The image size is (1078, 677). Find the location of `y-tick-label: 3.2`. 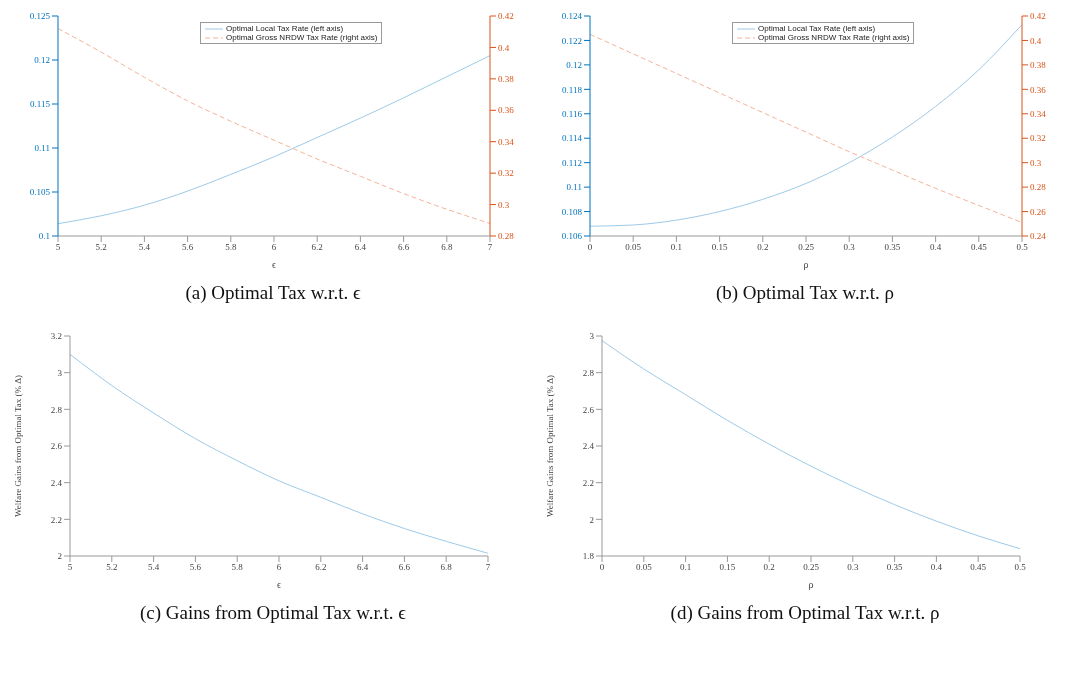

y-tick-label: 3.2 is located at coordinates (56, 336).